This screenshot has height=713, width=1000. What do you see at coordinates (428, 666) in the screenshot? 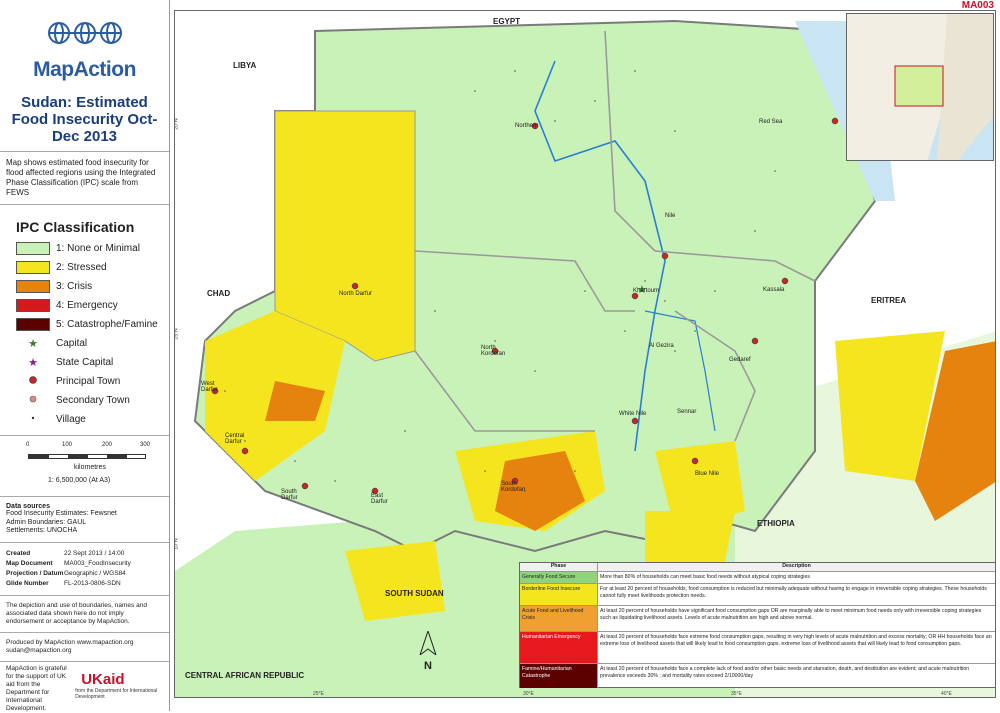
I see `north-label: N` at bounding box center [428, 666].